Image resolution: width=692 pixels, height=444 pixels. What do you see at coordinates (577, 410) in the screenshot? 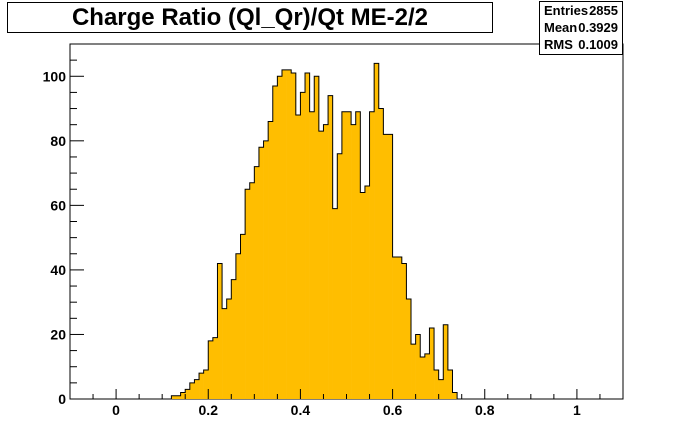
I see `x-tick-label: 1` at bounding box center [577, 410].